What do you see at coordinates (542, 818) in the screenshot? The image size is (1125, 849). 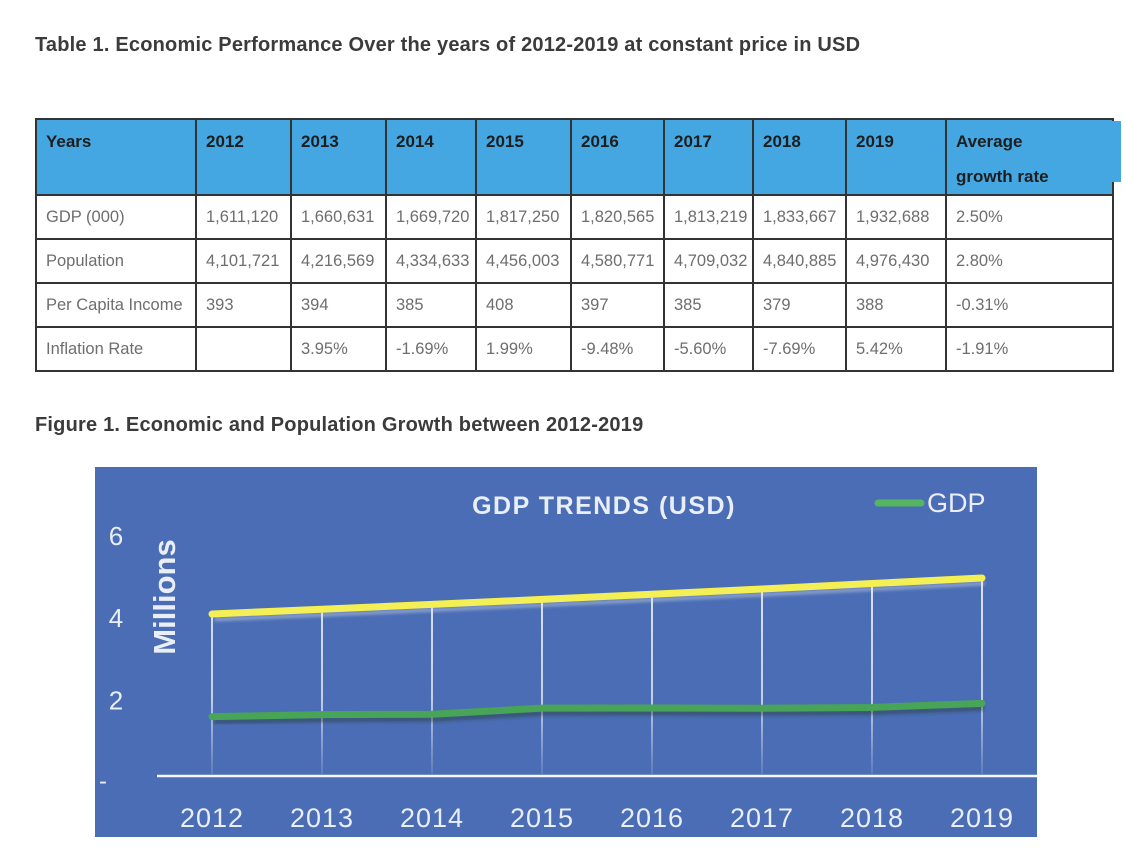 I see `x-tick-label: 2015` at bounding box center [542, 818].